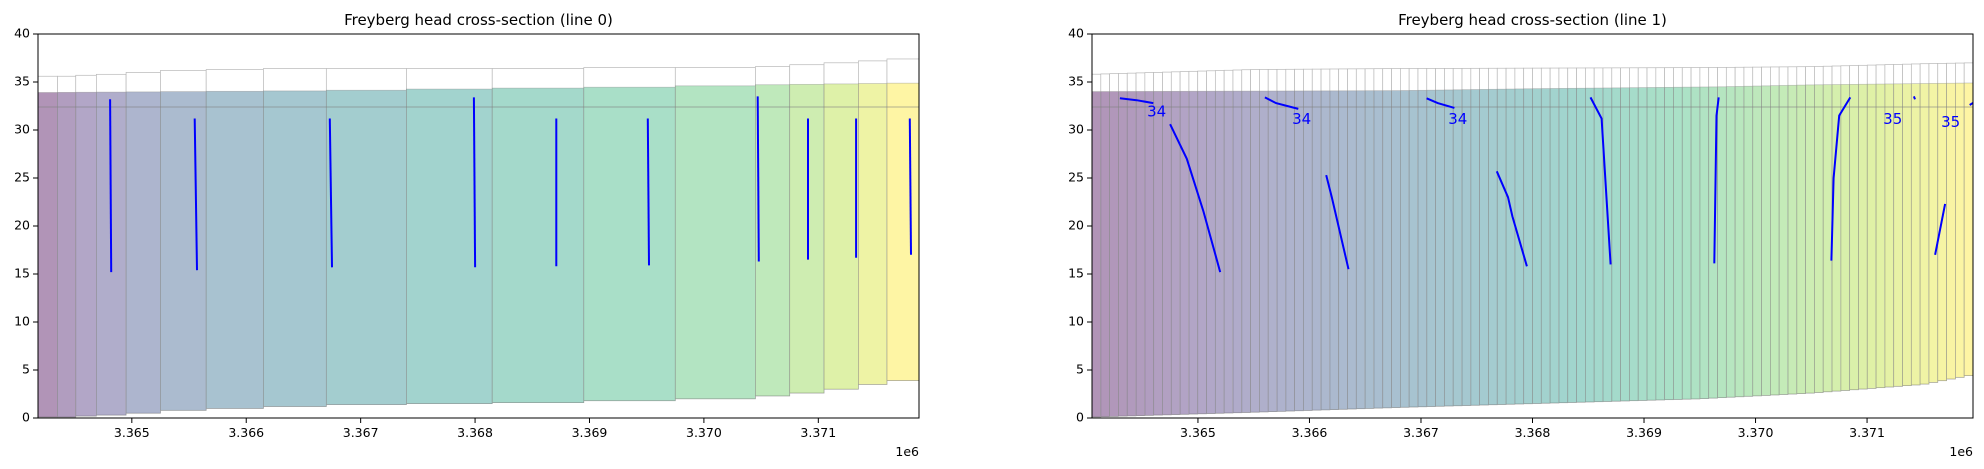 This screenshot has width=1984, height=469. Describe the element at coordinates (1457, 119) in the screenshot. I see `contour-label: 34` at that location.